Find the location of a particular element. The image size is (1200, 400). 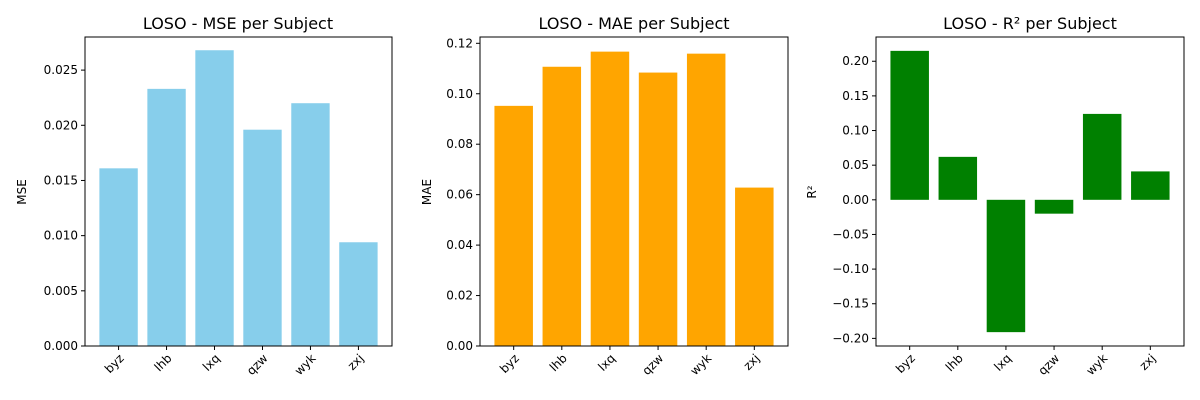

mse-y-tick-label: 0.015 is located at coordinates (61, 180).